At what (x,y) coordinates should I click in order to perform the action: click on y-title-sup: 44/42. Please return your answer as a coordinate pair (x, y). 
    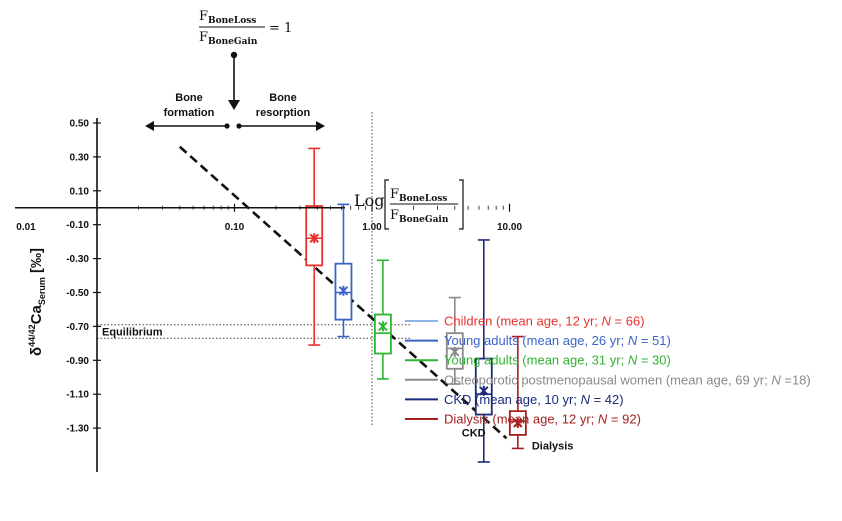
    Looking at the image, I should click on (32, 335).